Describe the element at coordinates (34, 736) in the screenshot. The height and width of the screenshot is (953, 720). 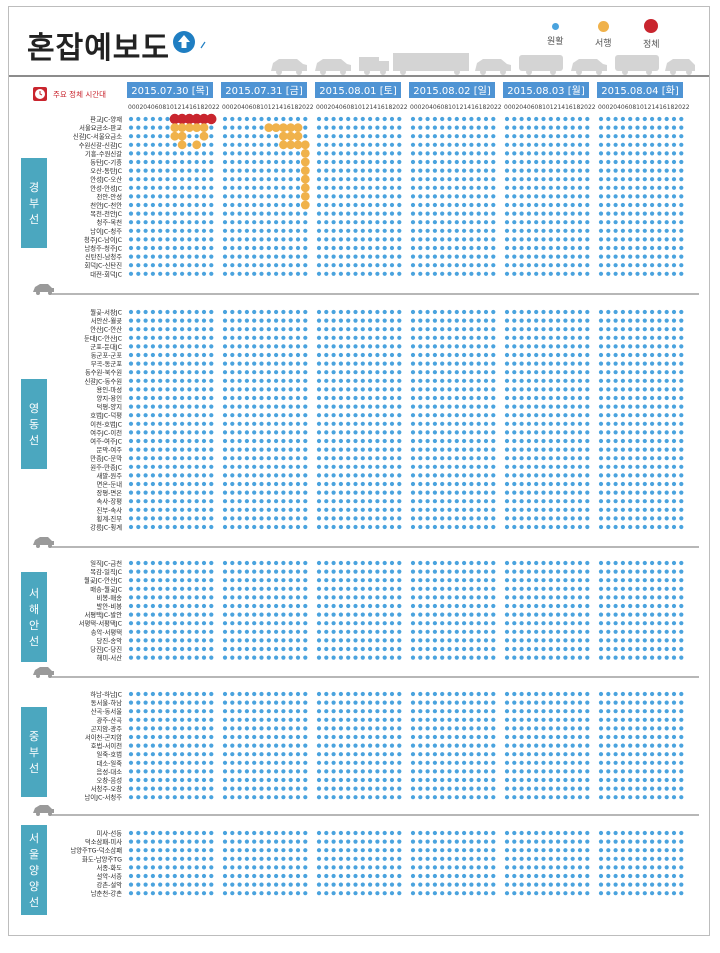
I see `section-title-char: 중` at that location.